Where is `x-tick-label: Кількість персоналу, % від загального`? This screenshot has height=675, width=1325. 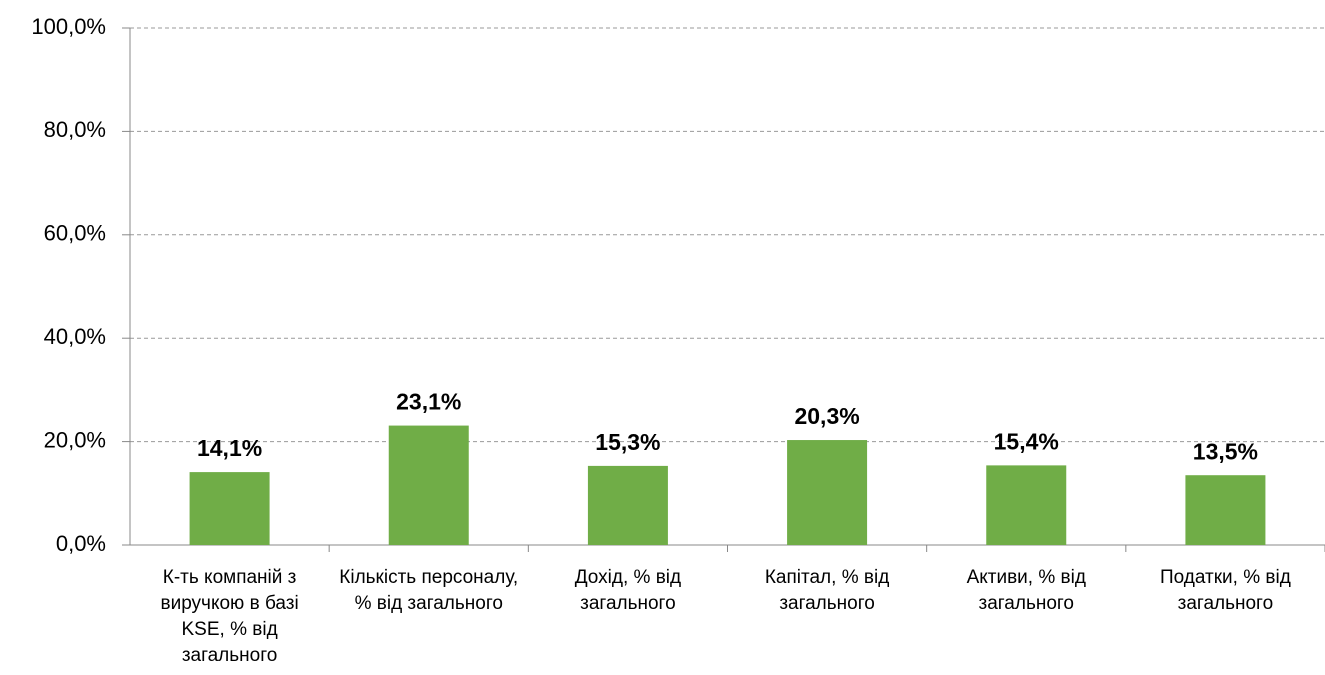
x-tick-label: Кількість персоналу, % від загального is located at coordinates (429, 590).